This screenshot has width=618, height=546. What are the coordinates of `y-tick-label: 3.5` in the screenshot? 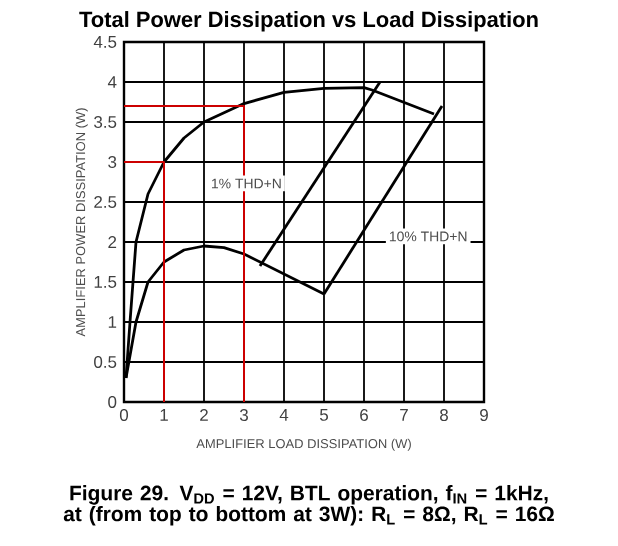 It's located at (105, 122).